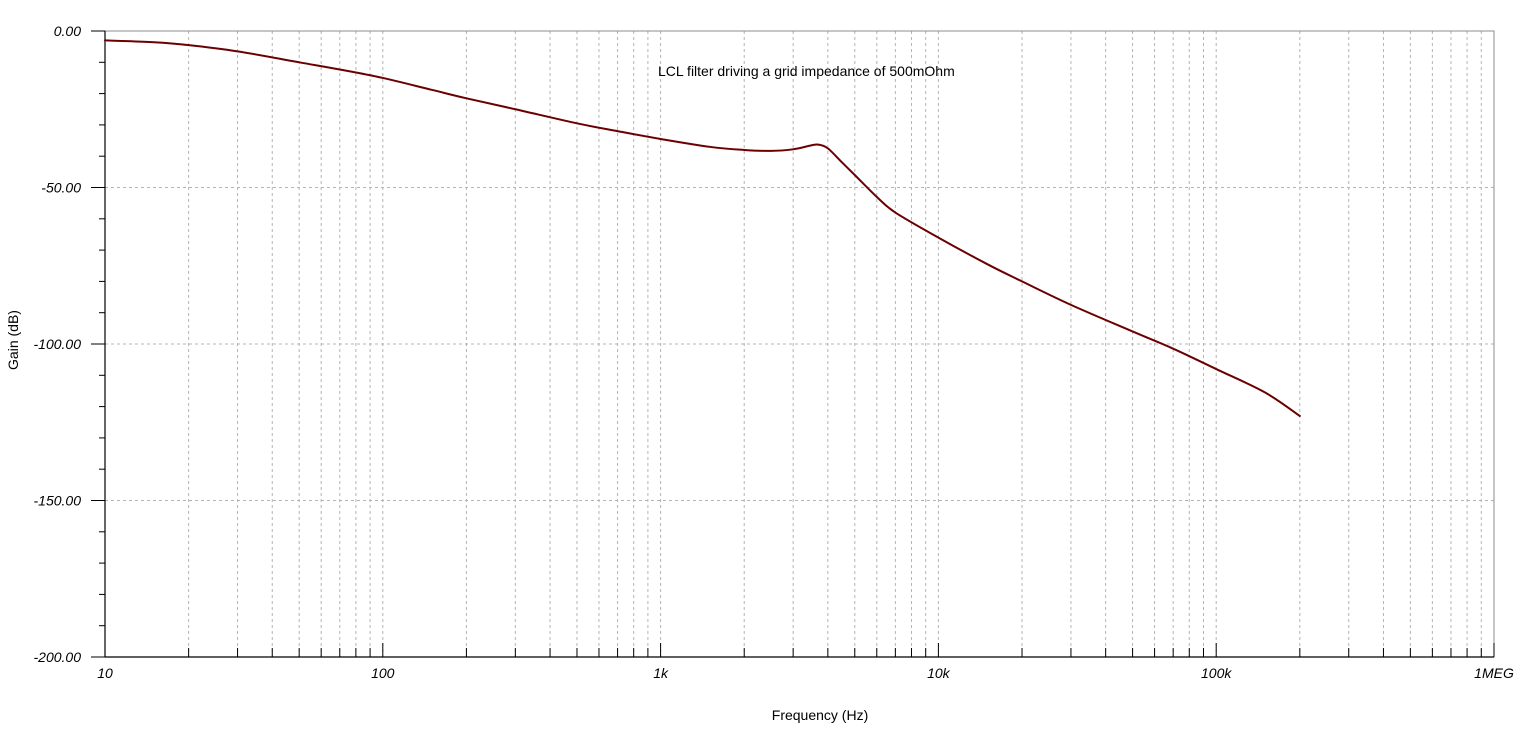 The height and width of the screenshot is (735, 1534). What do you see at coordinates (58, 501) in the screenshot?
I see `y-tick-label: -150.00` at bounding box center [58, 501].